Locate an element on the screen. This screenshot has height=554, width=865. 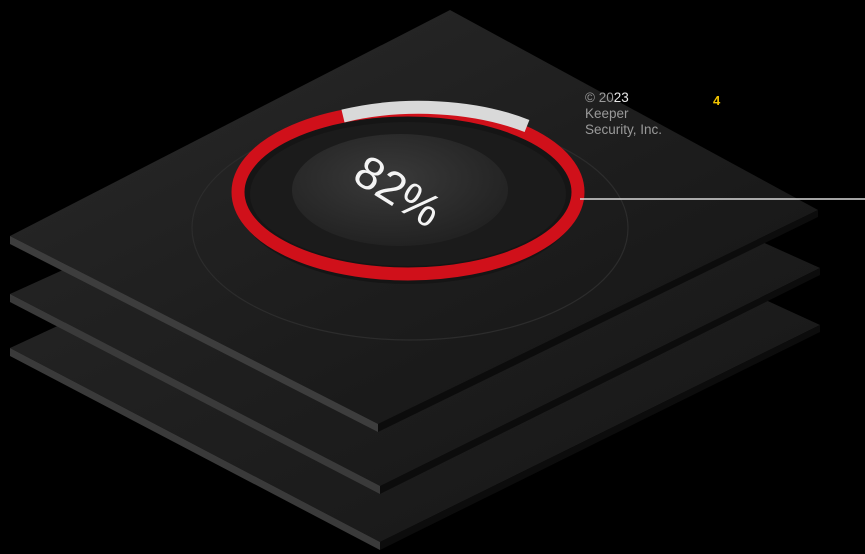
company-line-2: Security, Inc. is located at coordinates (624, 129).